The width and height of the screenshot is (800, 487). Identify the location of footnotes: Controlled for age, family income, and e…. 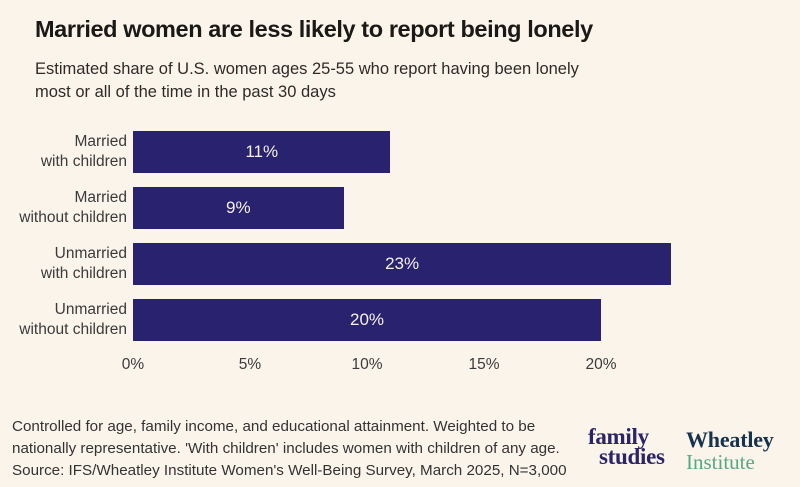
(289, 449).